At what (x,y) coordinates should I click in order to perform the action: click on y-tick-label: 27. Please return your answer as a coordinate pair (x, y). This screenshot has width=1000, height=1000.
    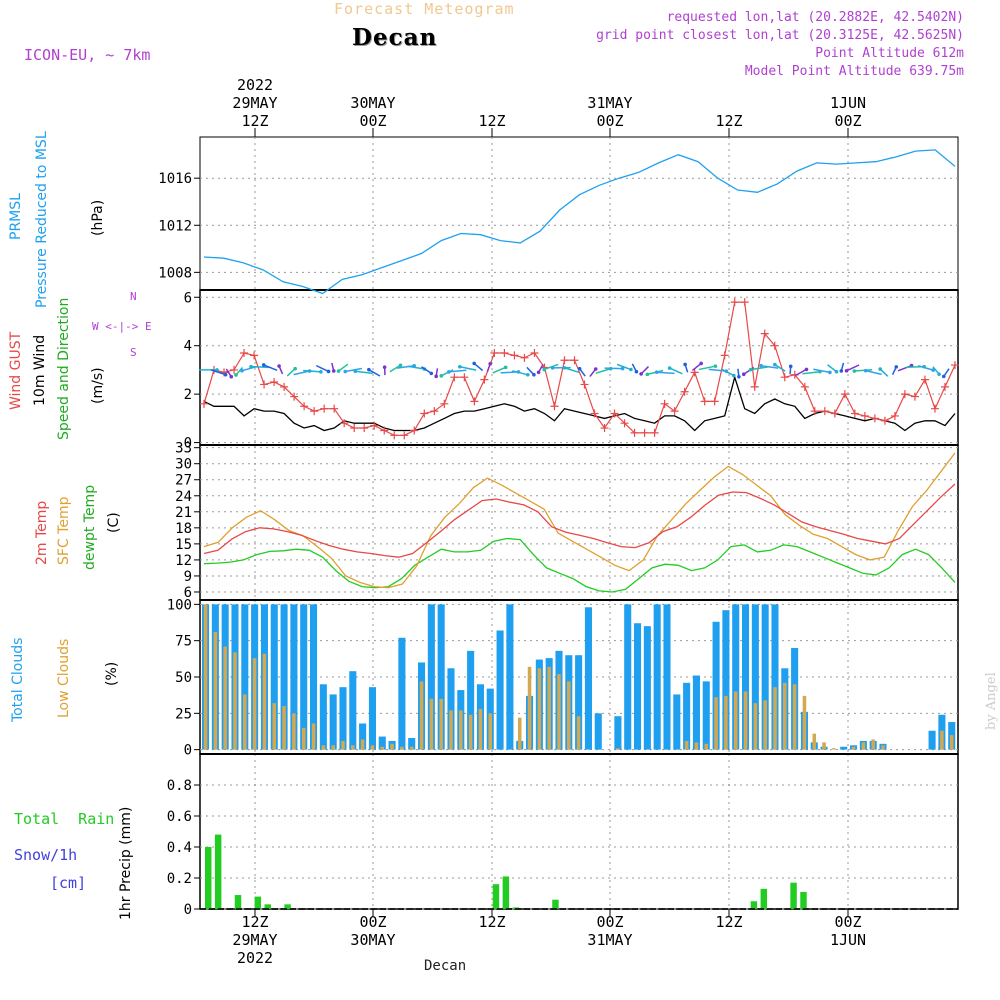
    Looking at the image, I should click on (183, 481).